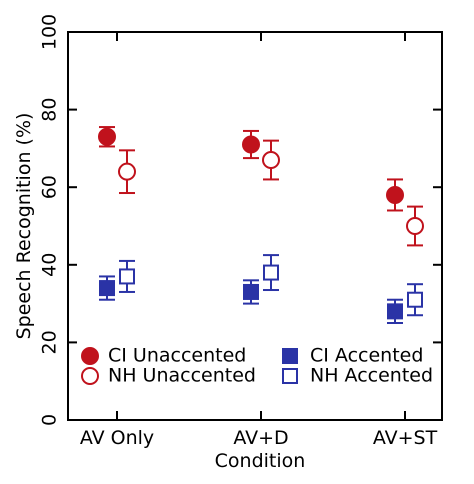 The width and height of the screenshot is (474, 484). I want to click on y-axis-label: Speech Recognition (%), so click(24, 226).